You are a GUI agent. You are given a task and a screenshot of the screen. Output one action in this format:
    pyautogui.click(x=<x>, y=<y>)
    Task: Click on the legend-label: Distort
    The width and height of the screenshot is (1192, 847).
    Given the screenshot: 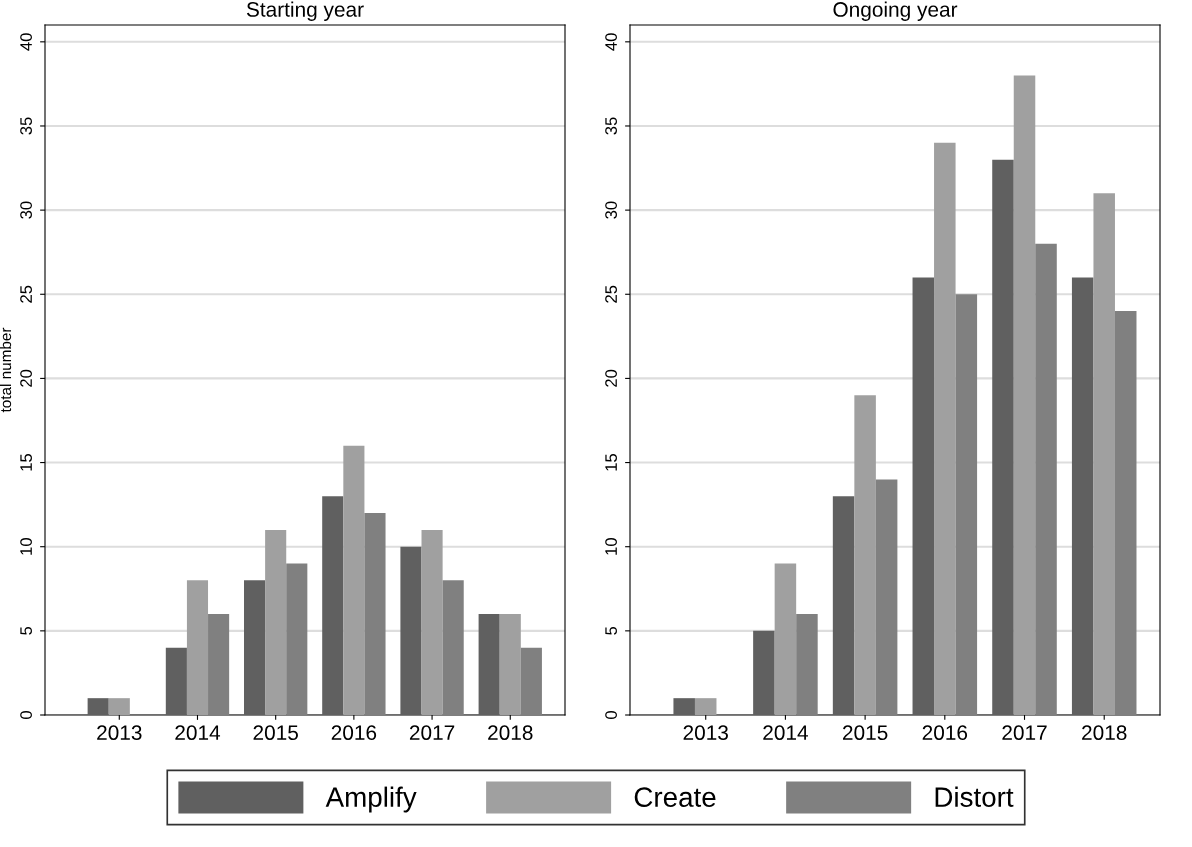 What is the action you would take?
    pyautogui.click(x=974, y=796)
    